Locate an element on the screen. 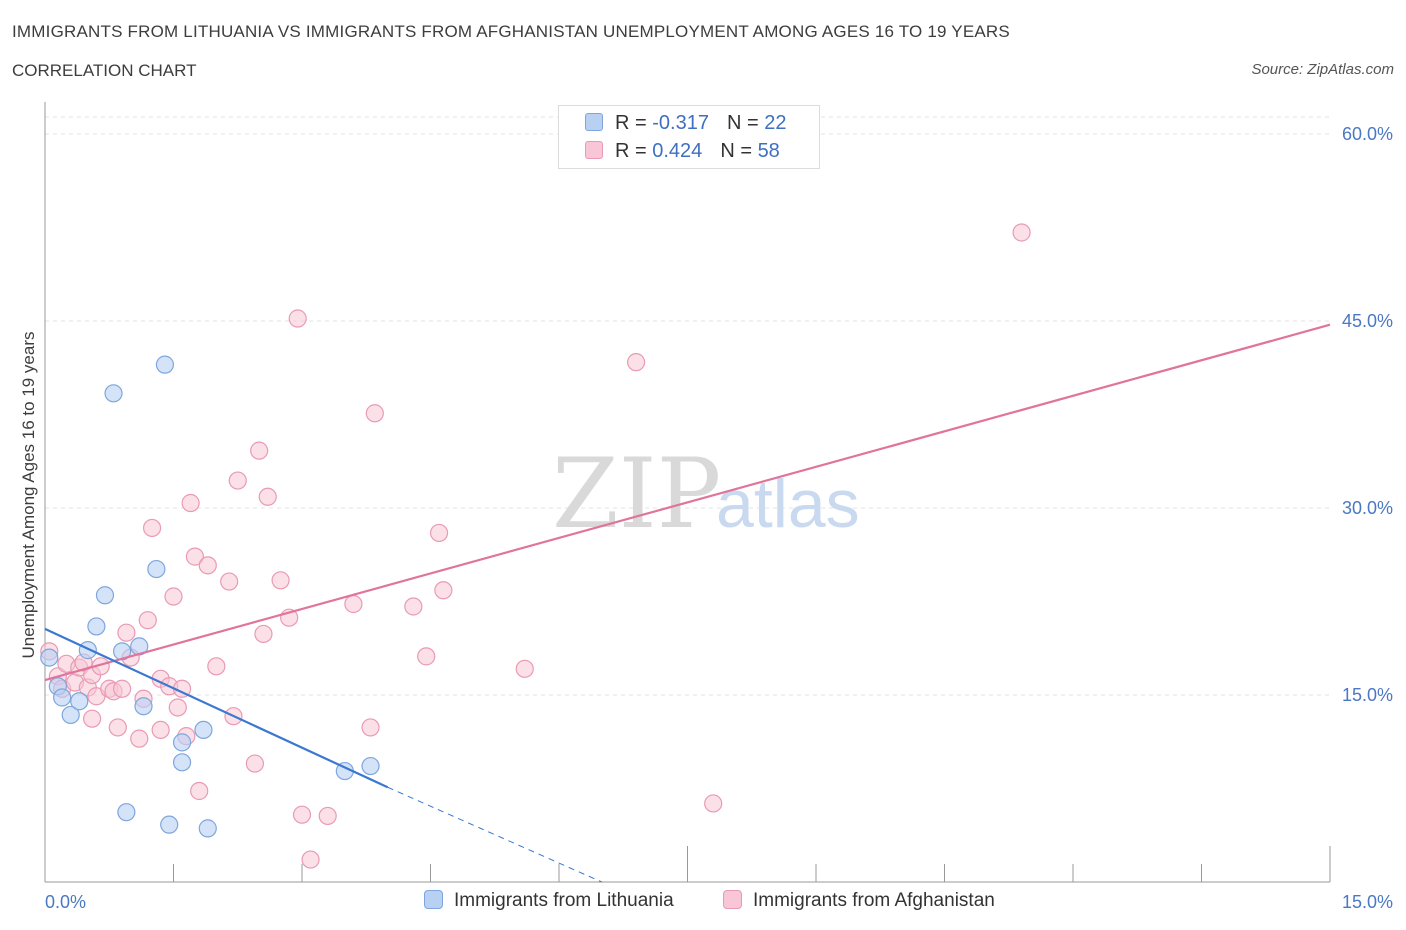  lithuania-r-label: R = is located at coordinates (634, 123).